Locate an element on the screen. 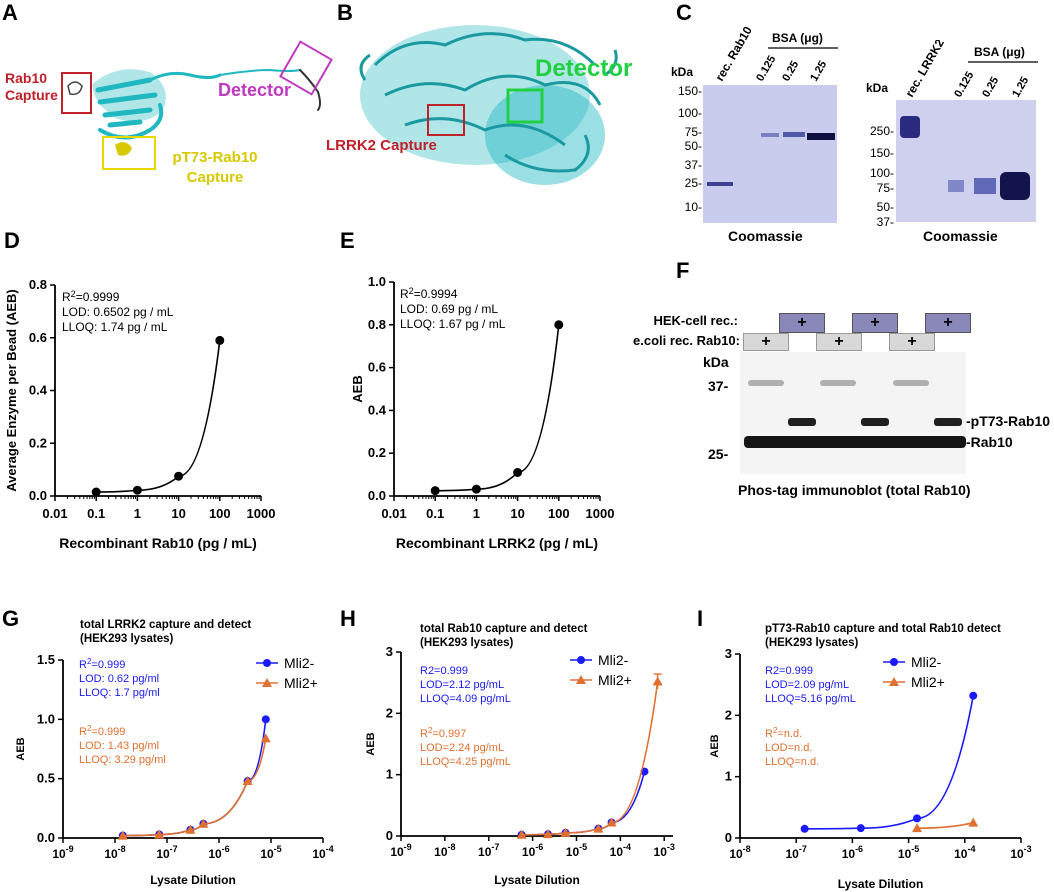 This screenshot has height=892, width=1054. x-tick-label: 10 is located at coordinates (517, 513).